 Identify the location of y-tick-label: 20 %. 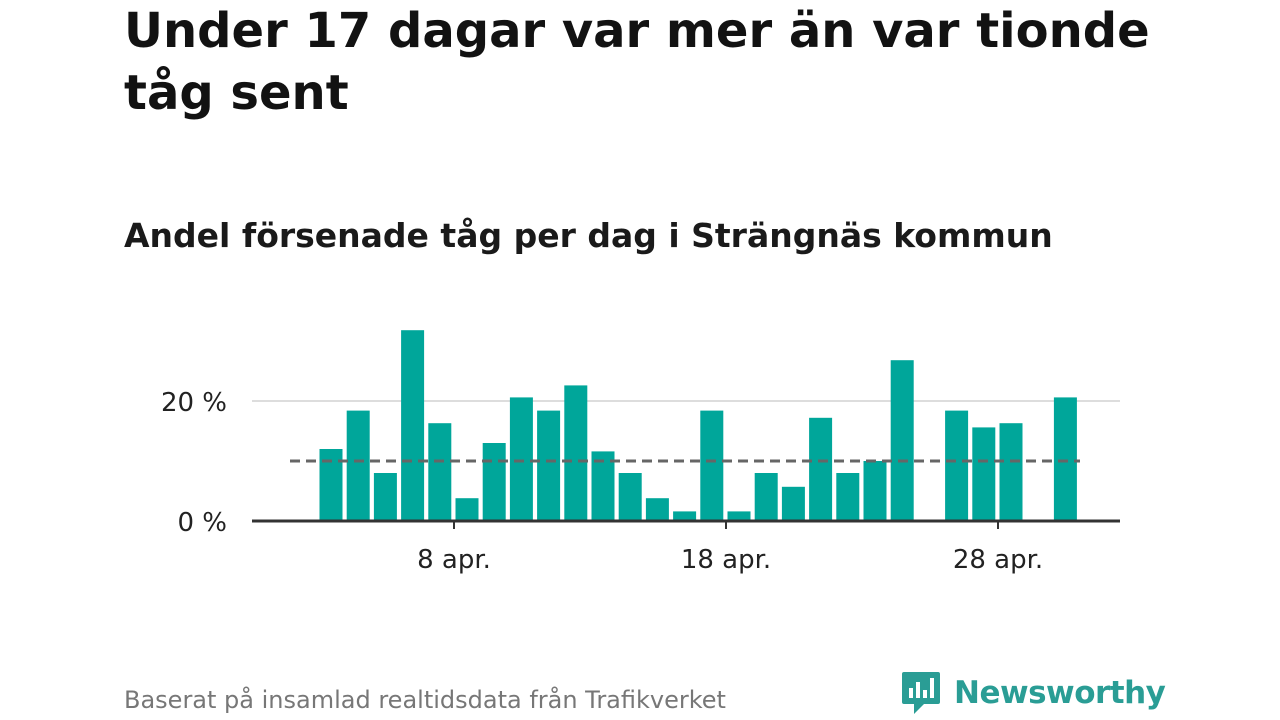
(194, 403).